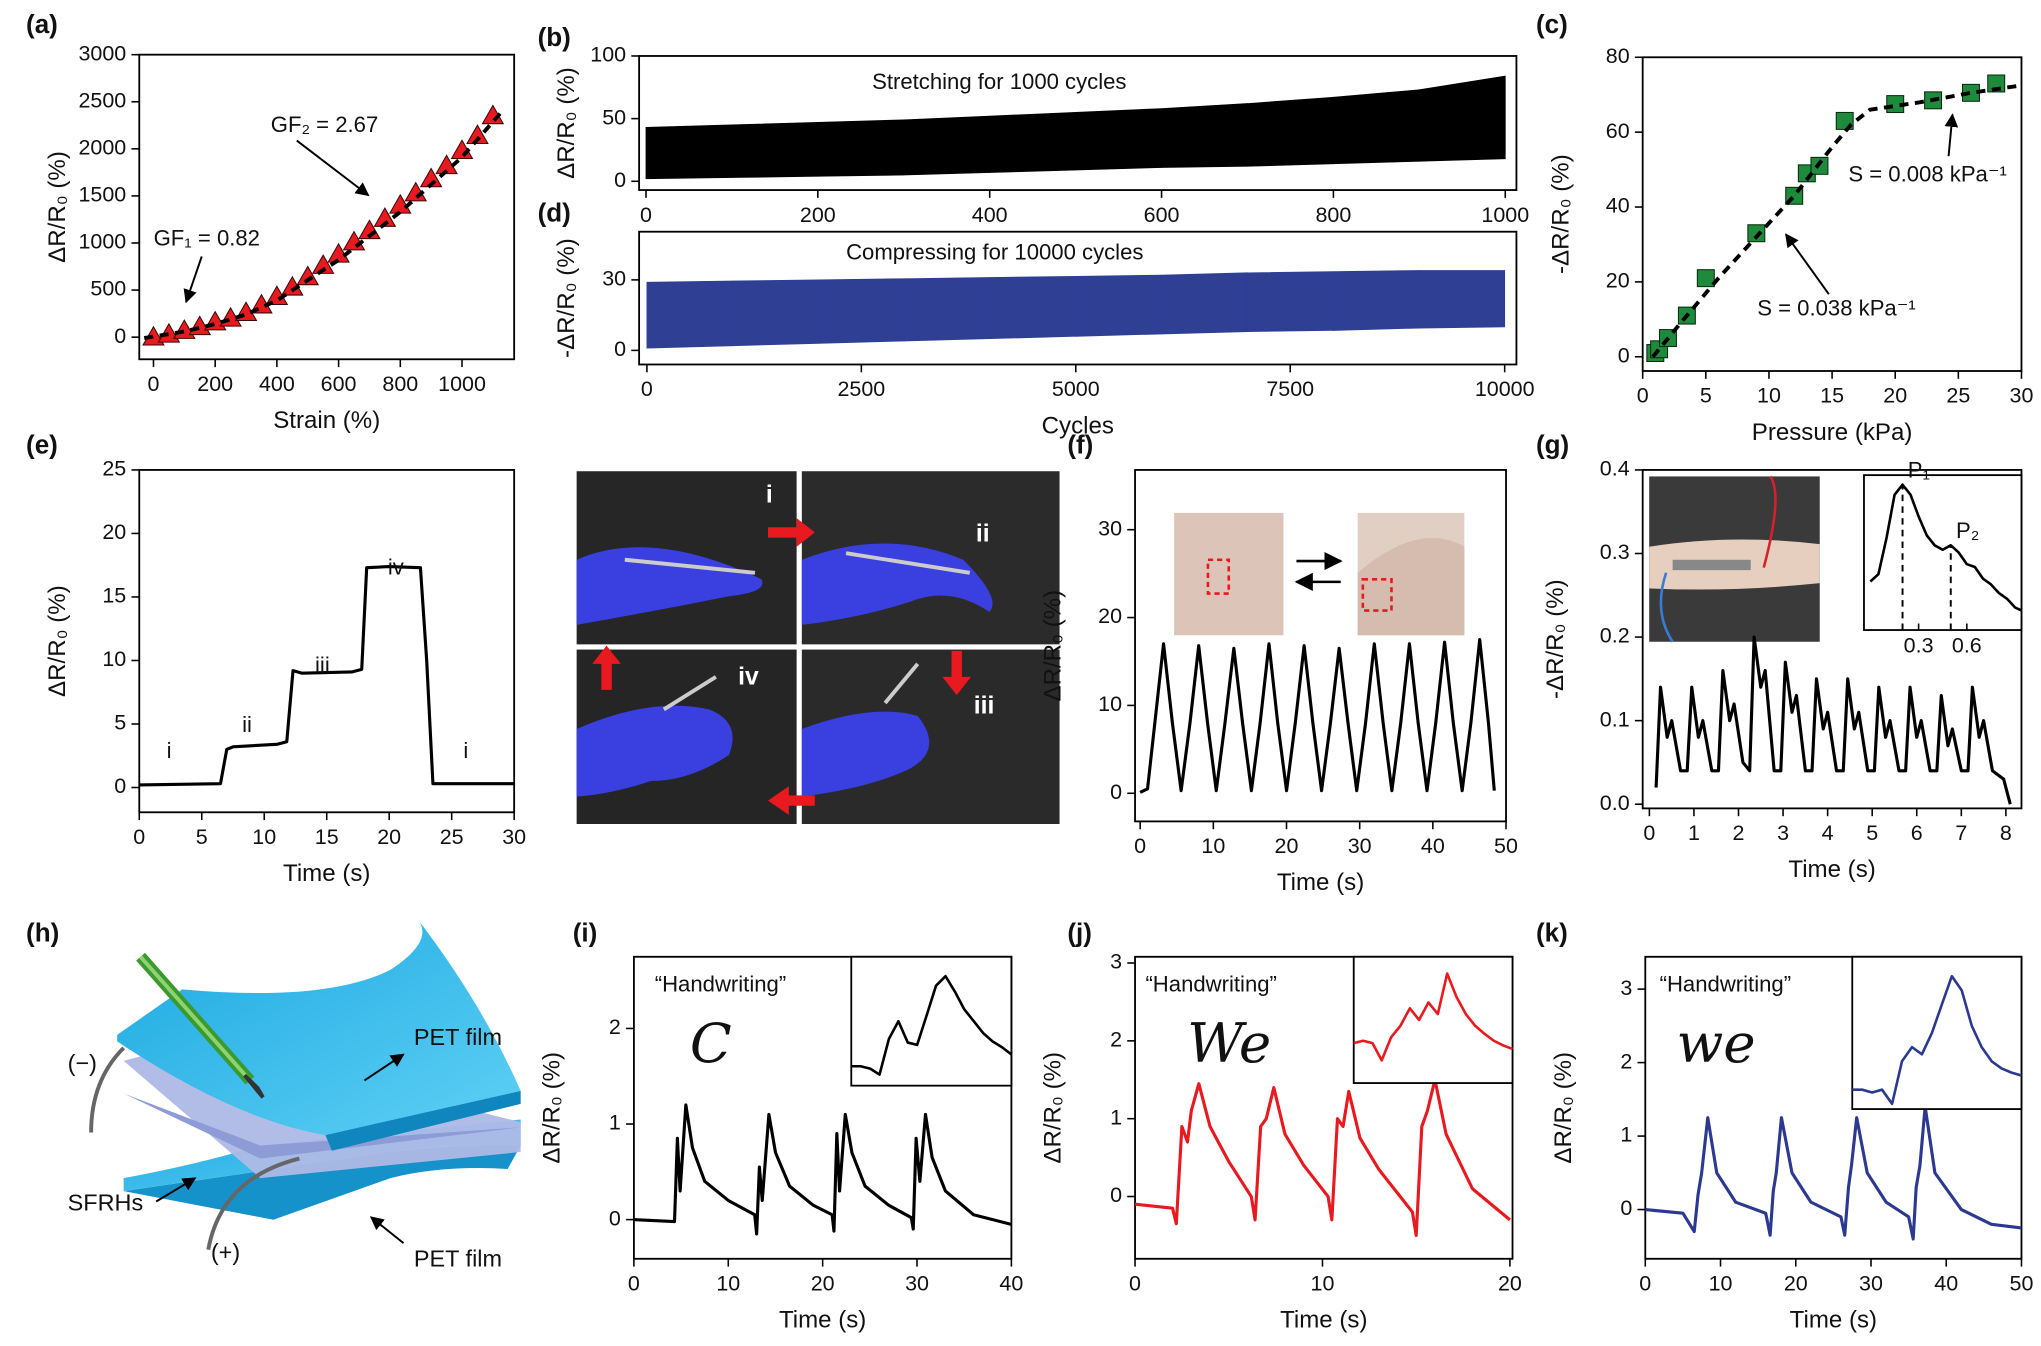  I want to click on annotation: GF₁ = 0.82, so click(207, 237).